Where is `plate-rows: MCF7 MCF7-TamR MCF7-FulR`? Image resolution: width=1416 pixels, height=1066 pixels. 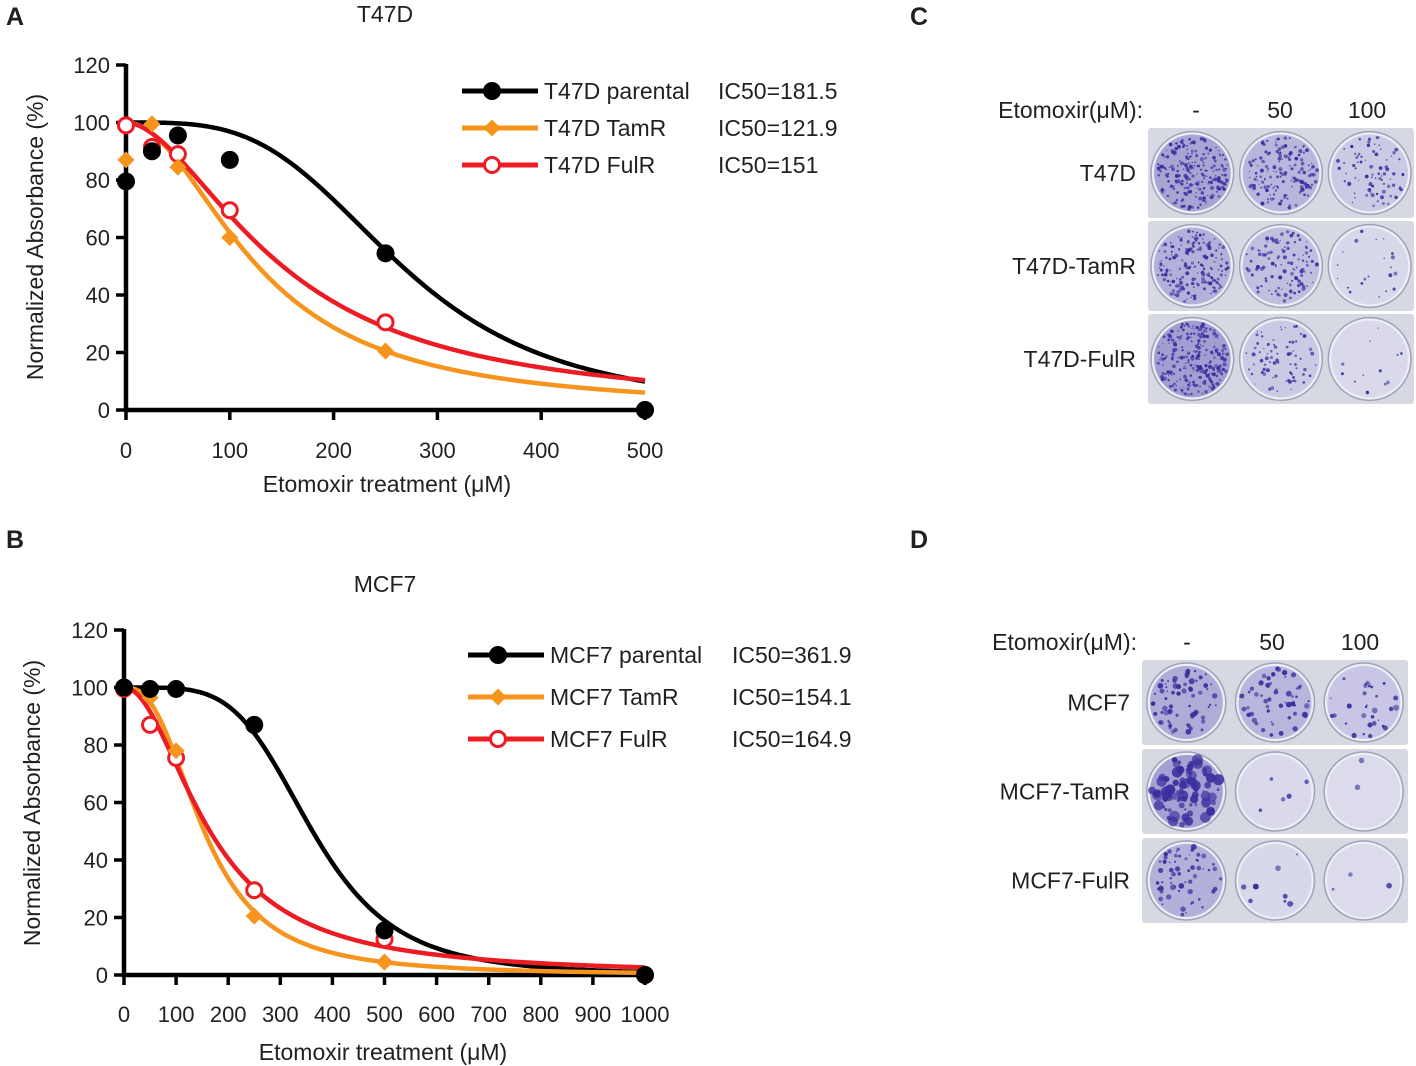
plate-rows: MCF7 MCF7-TamR MCF7-FulR is located at coordinates (1204, 791).